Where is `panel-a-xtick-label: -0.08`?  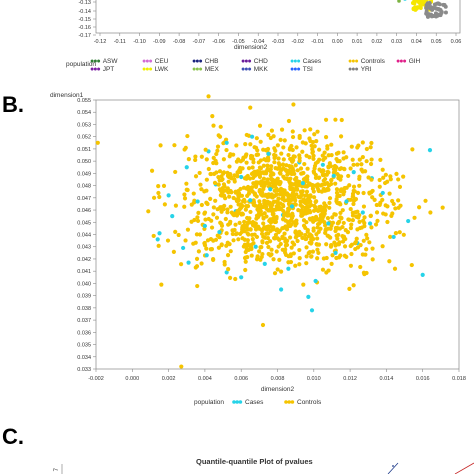
panel-a-xtick-label: -0.08 is located at coordinates (179, 42).